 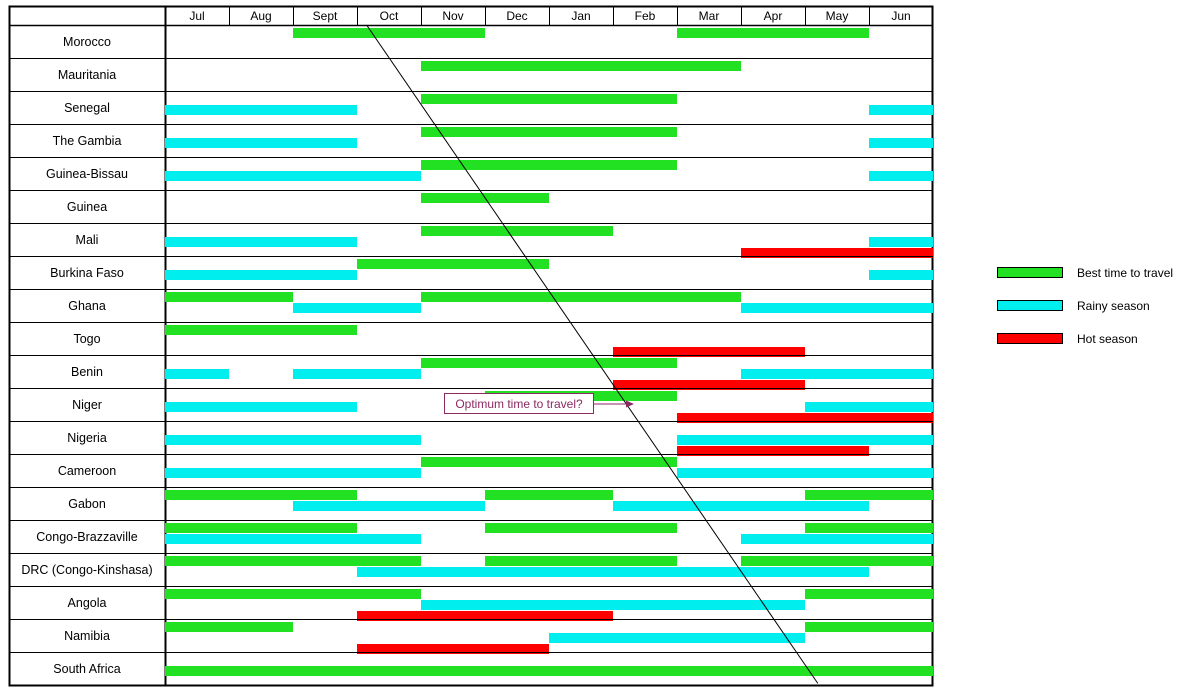 I want to click on month-label: Mar, so click(x=709, y=16).